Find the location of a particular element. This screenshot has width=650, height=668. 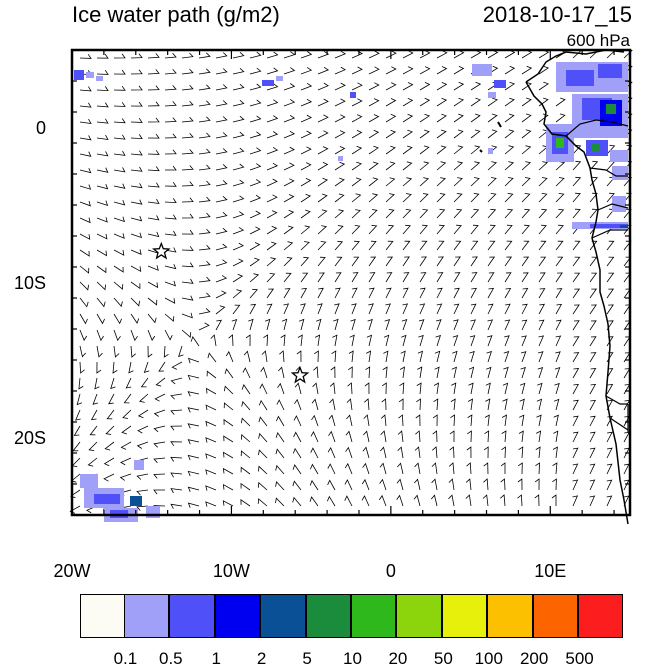

colorbar-label: 200 is located at coordinates (534, 658).